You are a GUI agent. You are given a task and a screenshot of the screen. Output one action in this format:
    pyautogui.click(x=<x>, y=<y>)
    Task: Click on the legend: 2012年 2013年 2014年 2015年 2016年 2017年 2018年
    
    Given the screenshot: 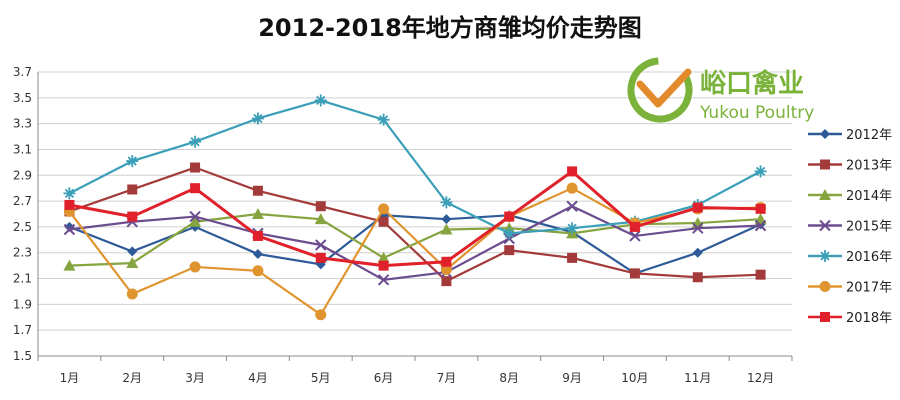 What is the action you would take?
    pyautogui.click(x=850, y=227)
    